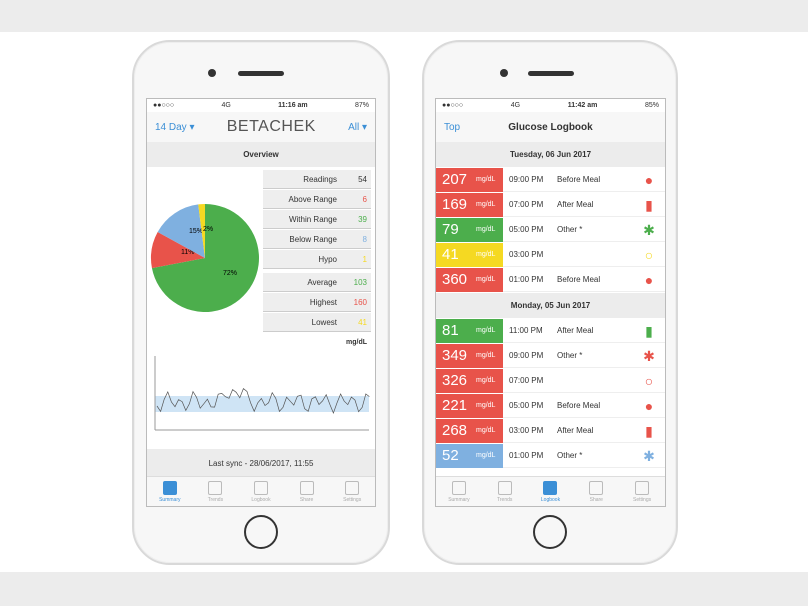  I want to click on stat-label: Within Range, so click(312, 219).